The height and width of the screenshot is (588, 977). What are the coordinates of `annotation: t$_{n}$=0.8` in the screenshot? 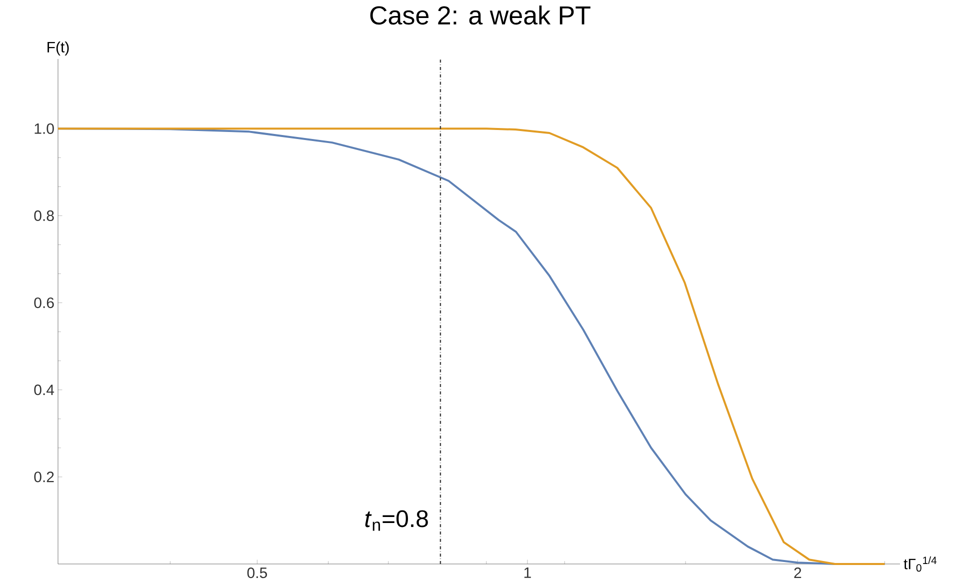 It's located at (396, 520).